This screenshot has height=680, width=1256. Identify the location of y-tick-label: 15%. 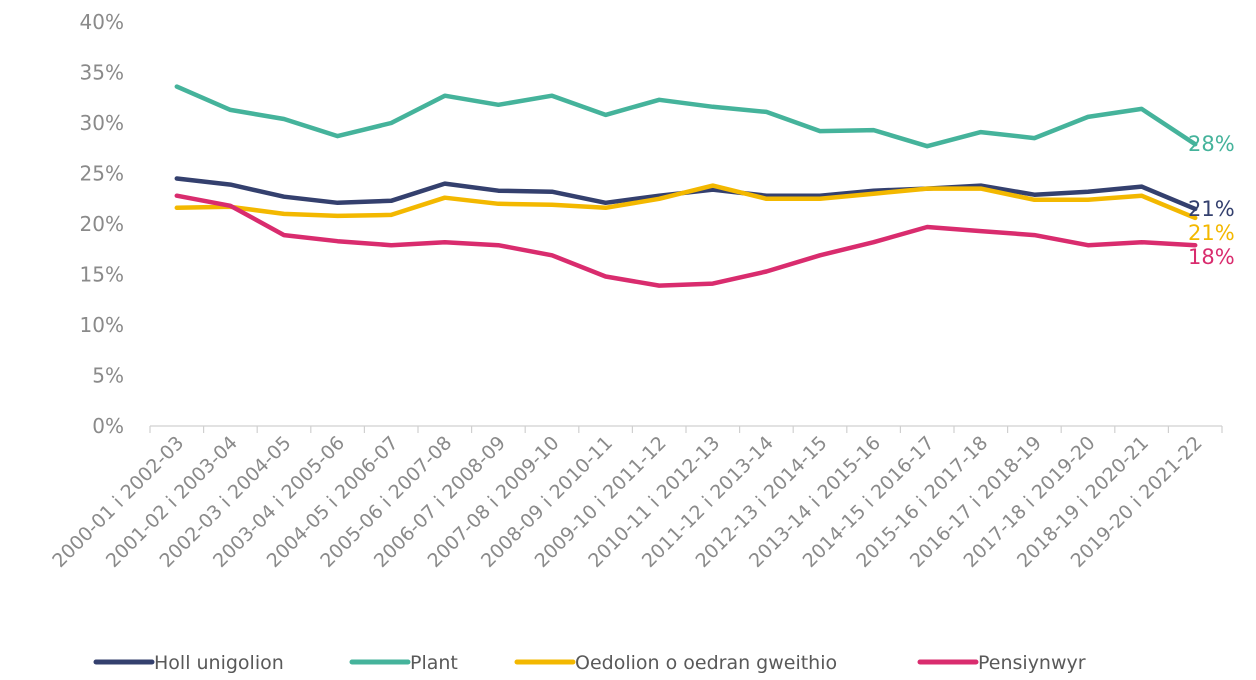
(102, 275).